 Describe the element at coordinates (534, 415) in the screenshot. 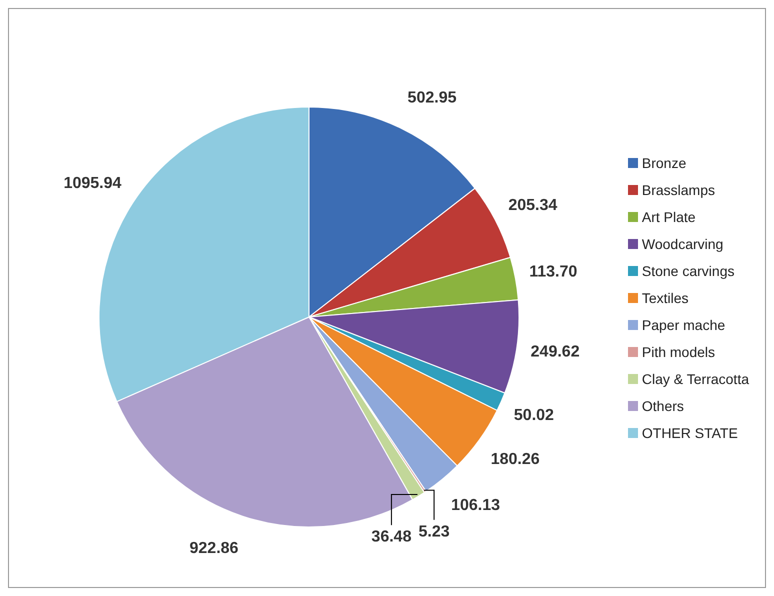

I see `data-label: 50.02` at that location.